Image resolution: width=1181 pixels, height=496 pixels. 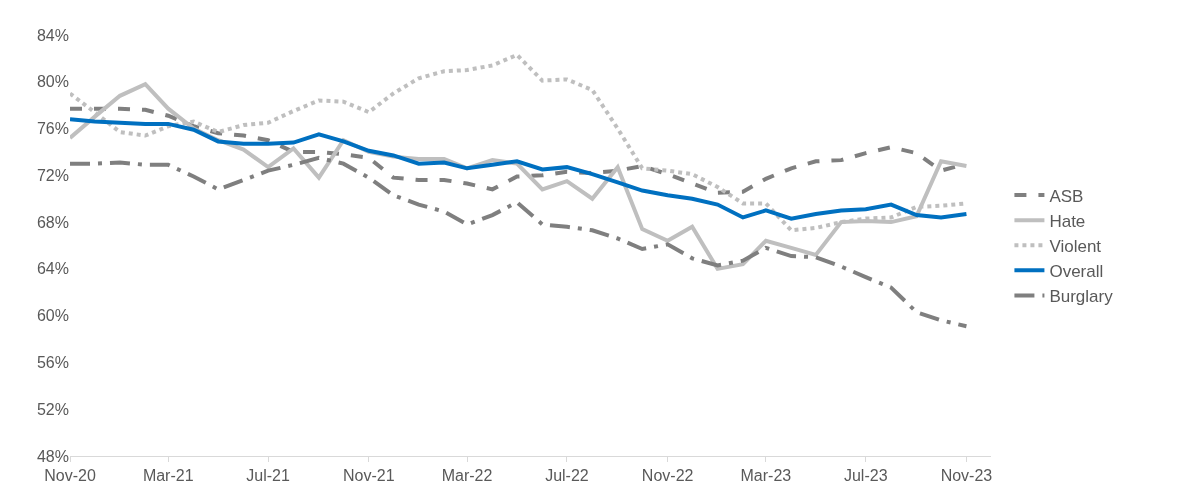 I want to click on x-tick-label: Nov-23, so click(x=966, y=476).